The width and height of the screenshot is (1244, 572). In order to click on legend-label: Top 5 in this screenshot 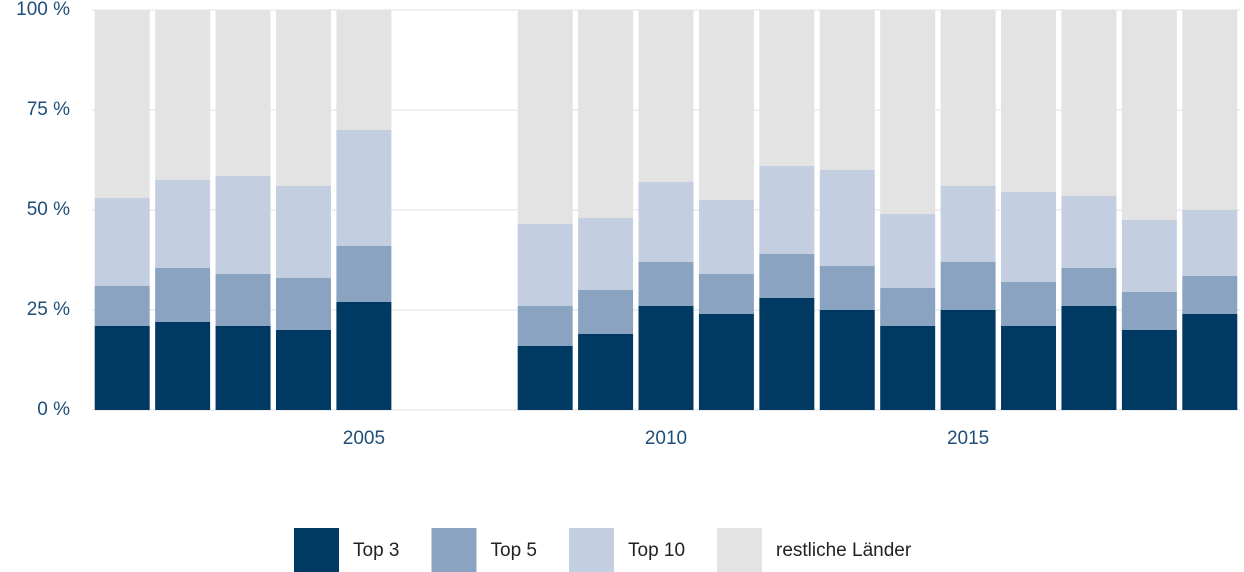, I will do `click(514, 550)`.